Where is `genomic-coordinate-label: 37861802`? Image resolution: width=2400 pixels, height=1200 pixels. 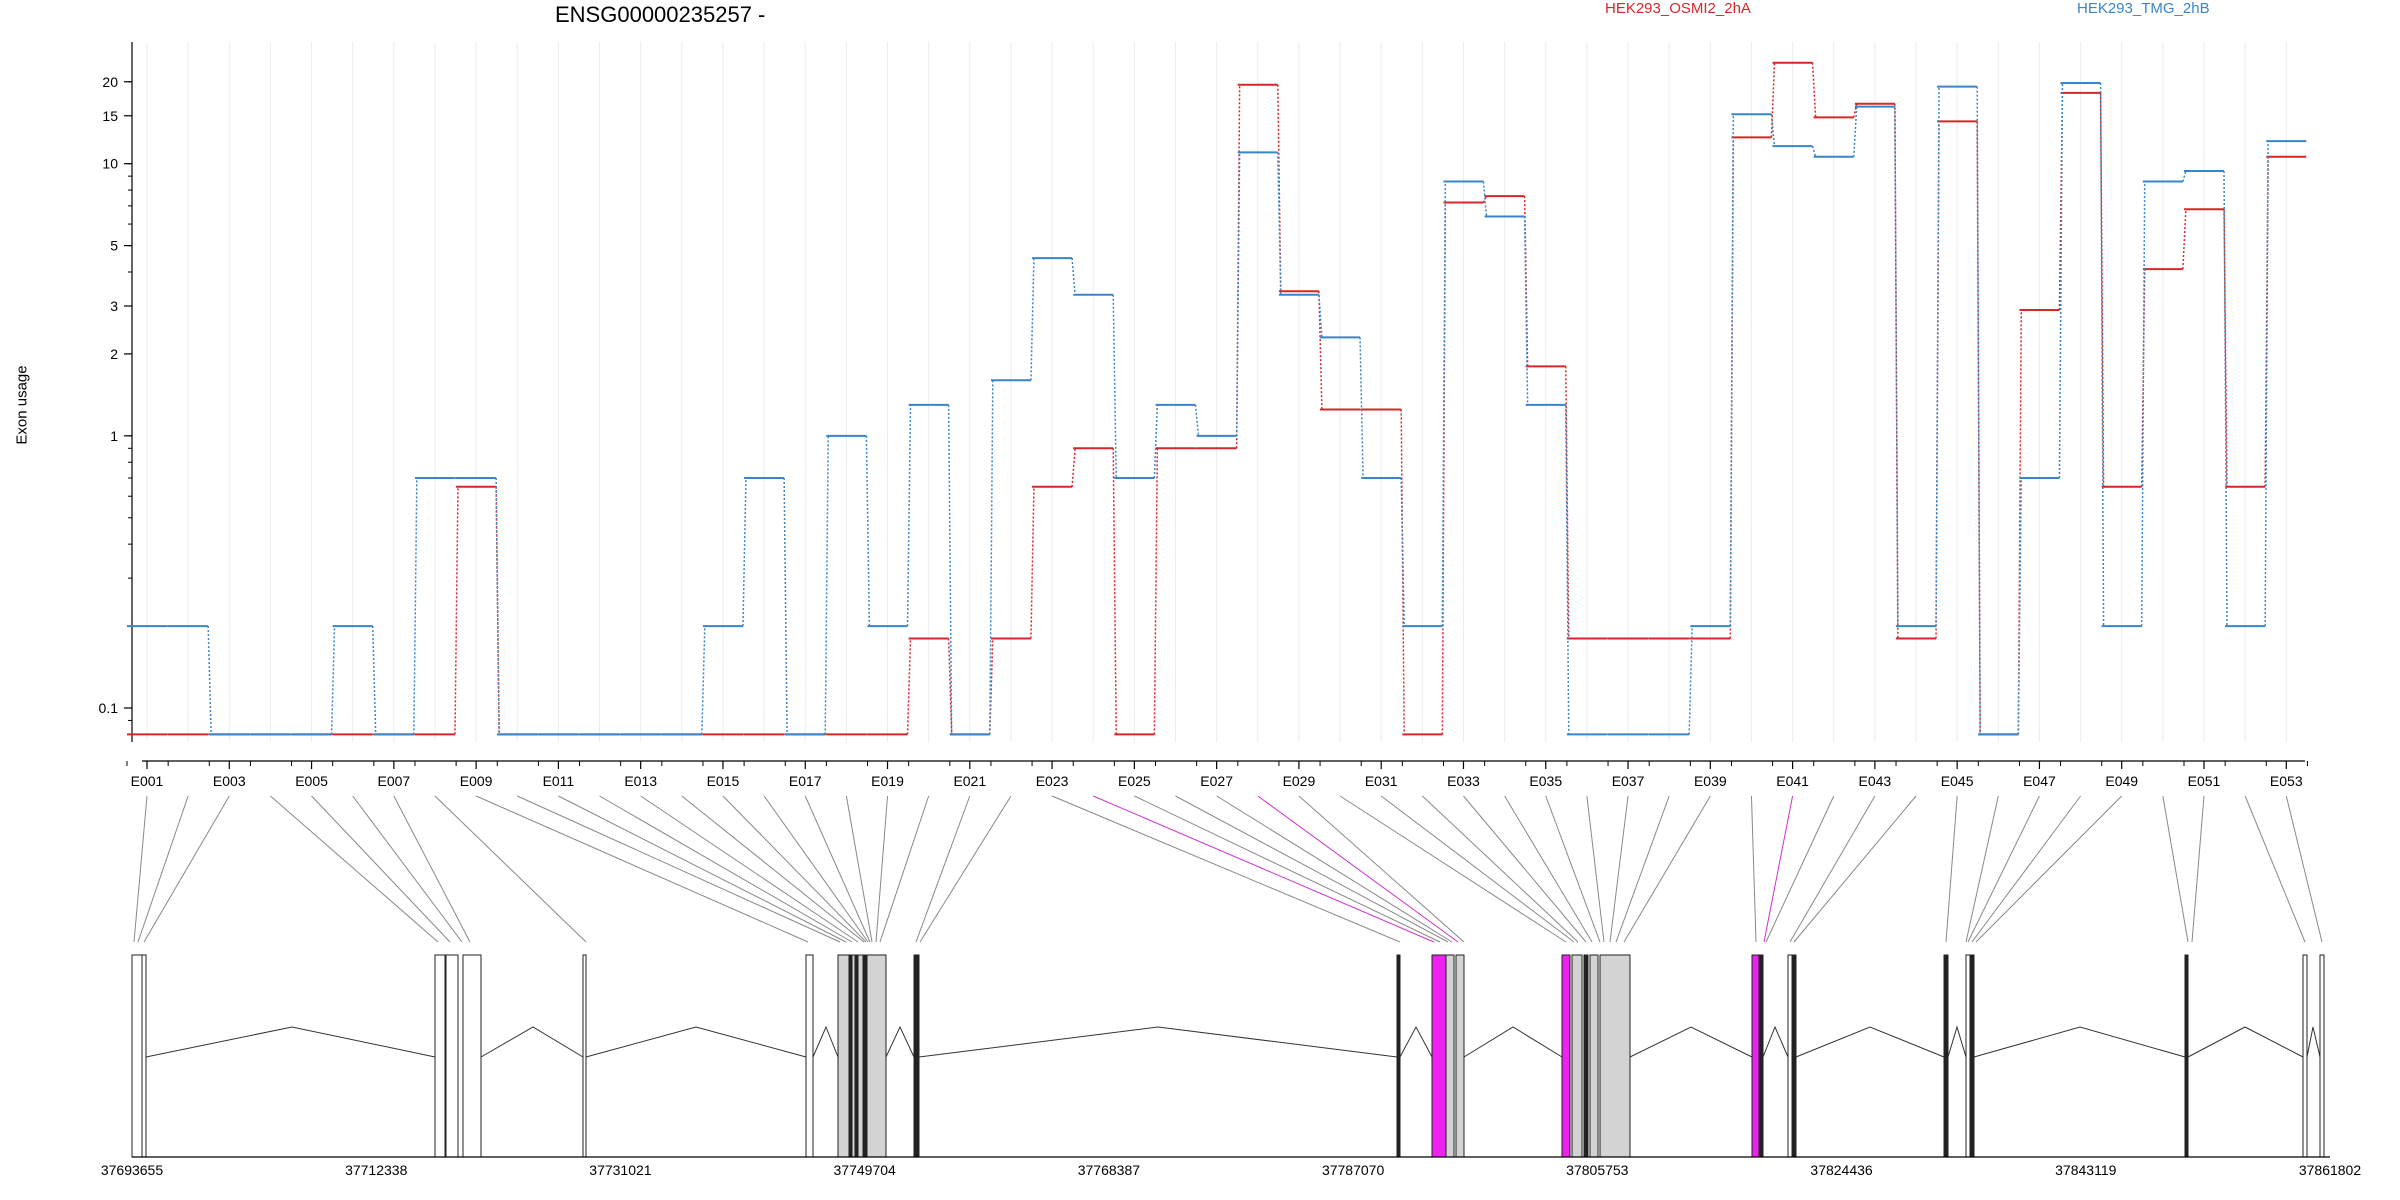
genomic-coordinate-label: 37861802 is located at coordinates (2330, 1170).